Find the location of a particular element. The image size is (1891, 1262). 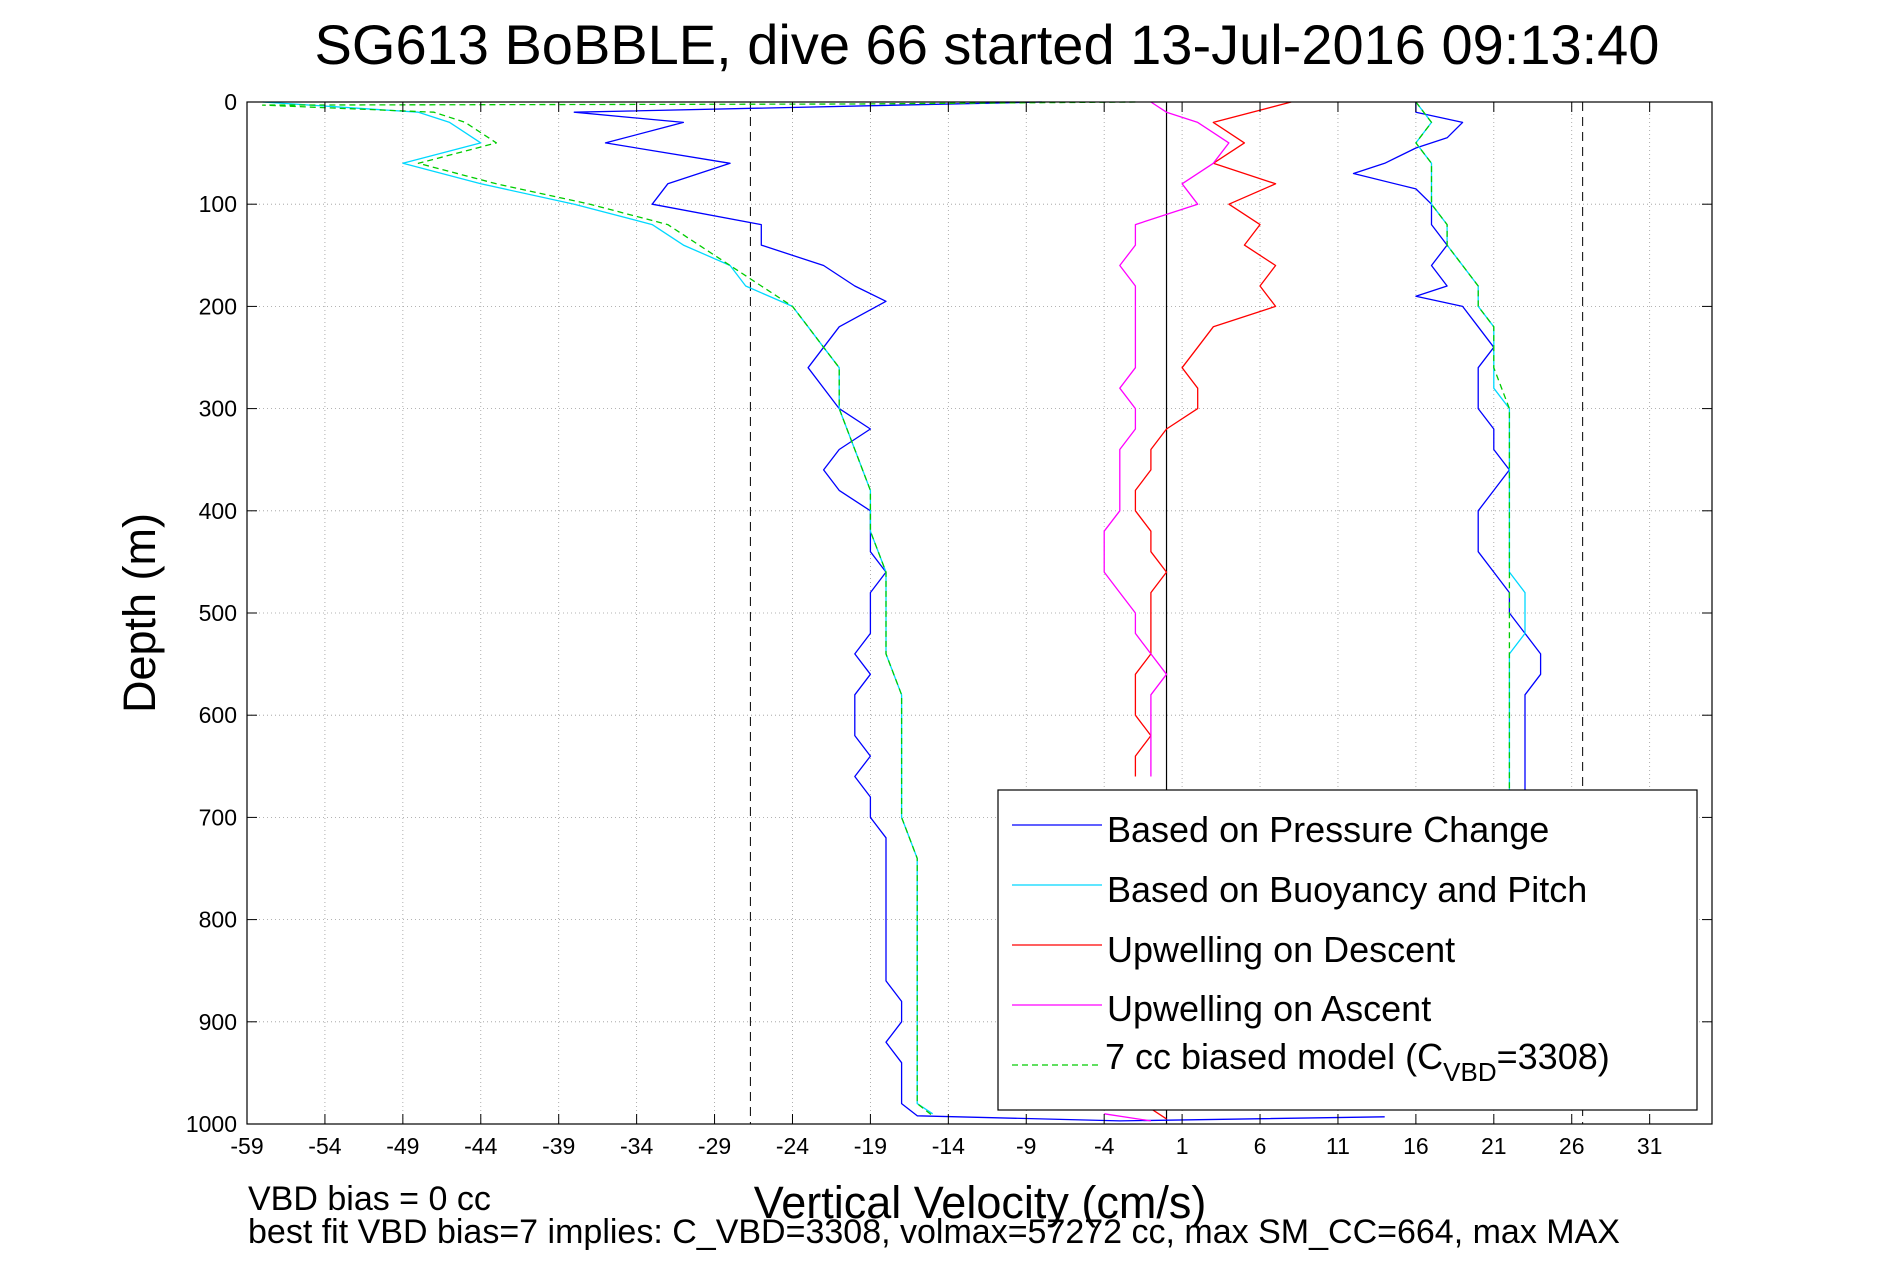

x-tick-label: -59 is located at coordinates (246, 1146).